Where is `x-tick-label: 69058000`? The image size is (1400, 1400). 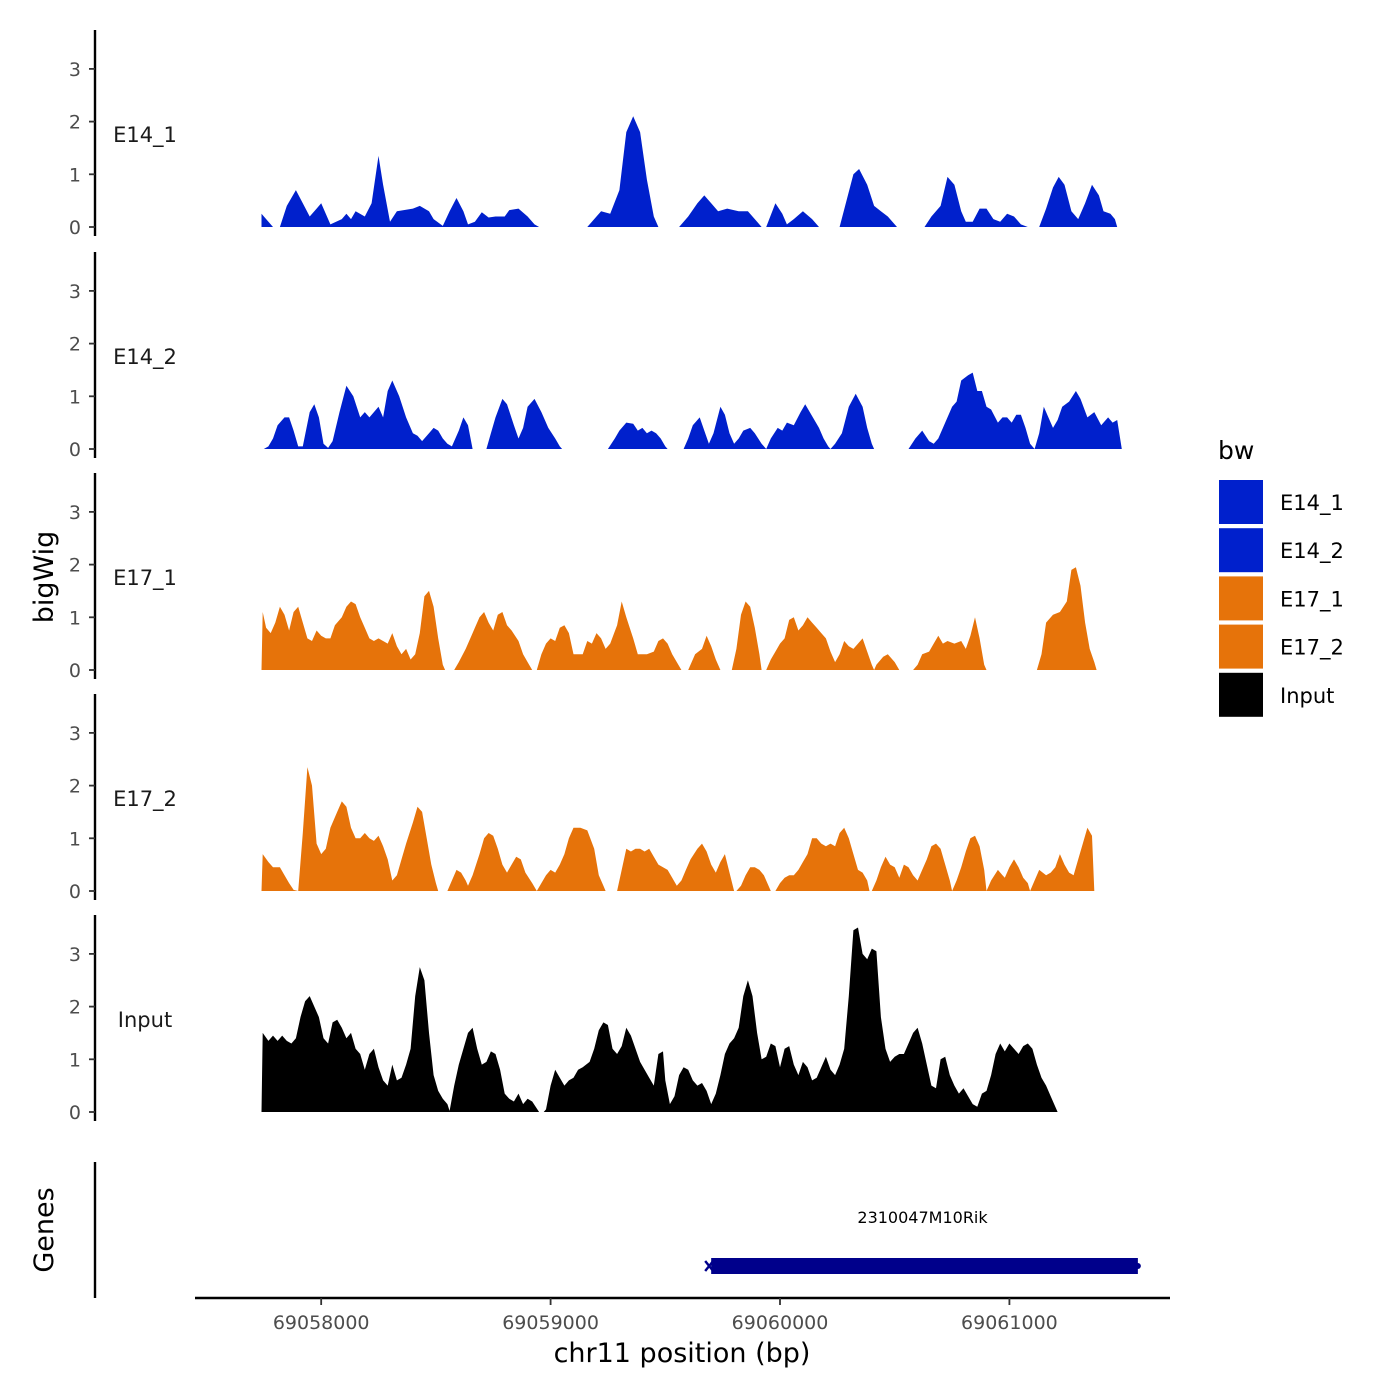 x-tick-label: 69058000 is located at coordinates (321, 1323).